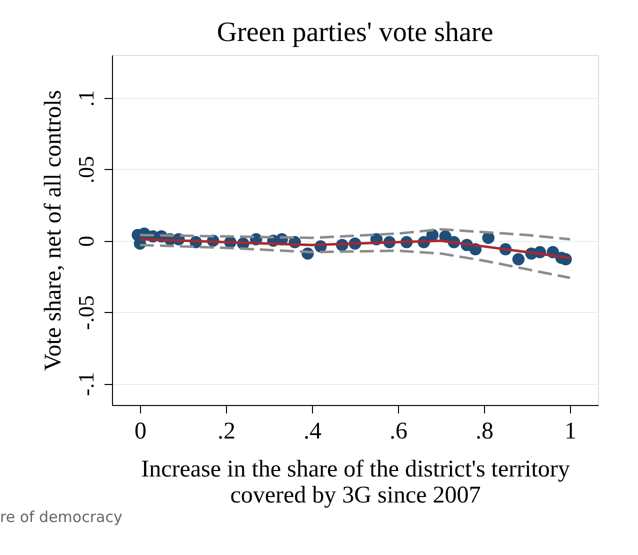 Image resolution: width=638 pixels, height=555 pixels. I want to click on y-tick-label: .1, so click(86, 98).